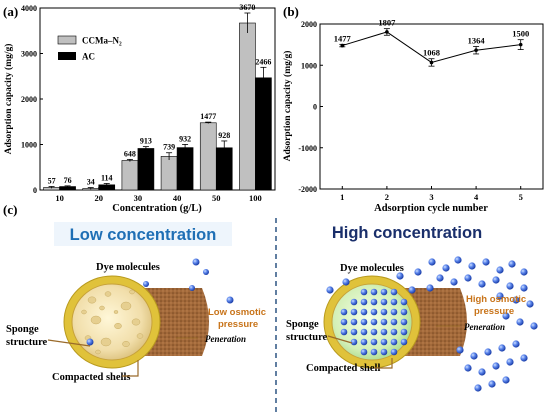  What do you see at coordinates (407, 233) in the screenshot?
I see `title-high: High concentration` at bounding box center [407, 233].